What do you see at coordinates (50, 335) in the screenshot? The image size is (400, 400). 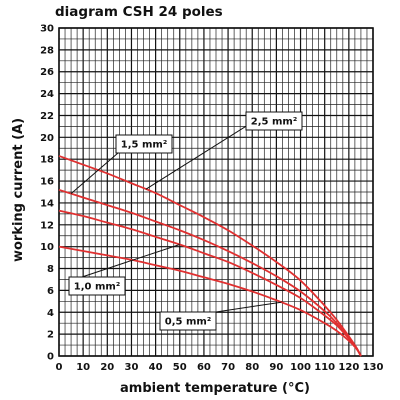 I see `y-tick-label: 2` at bounding box center [50, 335].